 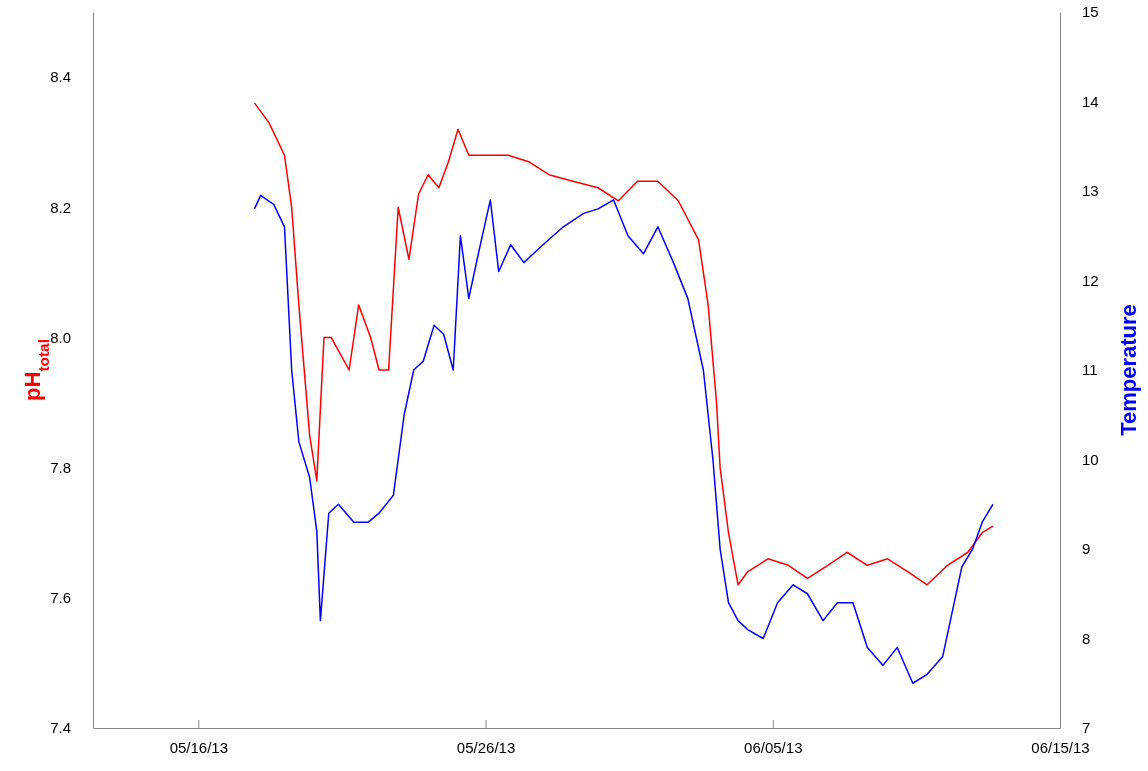 I want to click on y2-tick-label: 11, so click(x=1090, y=370).